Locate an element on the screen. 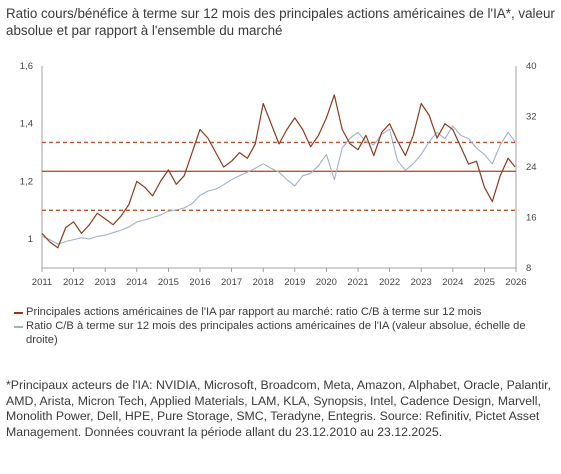 The image size is (561, 474). legend-swatch-absolute is located at coordinates (18, 327).